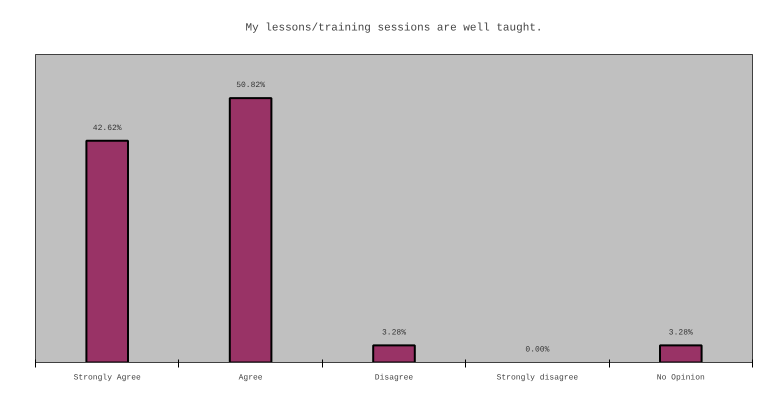 The image size is (770, 412). Describe the element at coordinates (108, 378) in the screenshot. I see `x-tick-label: Strongly Agree` at that location.